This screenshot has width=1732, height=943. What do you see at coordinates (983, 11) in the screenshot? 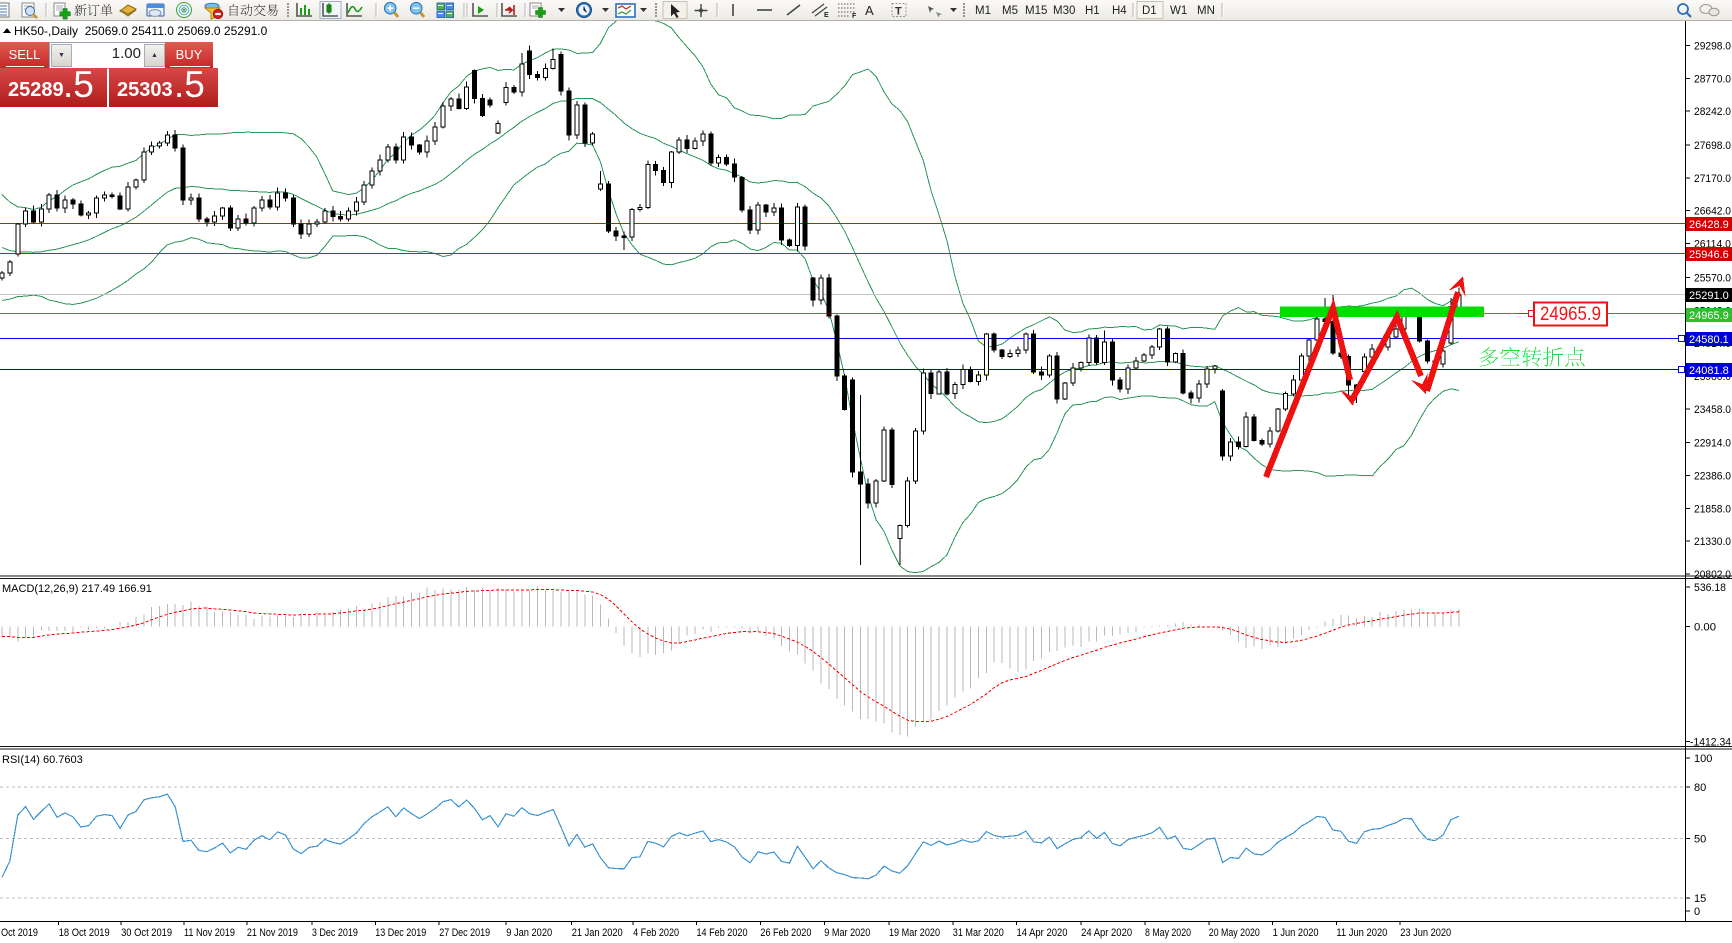
I see `svg-text: M1` at bounding box center [983, 11].